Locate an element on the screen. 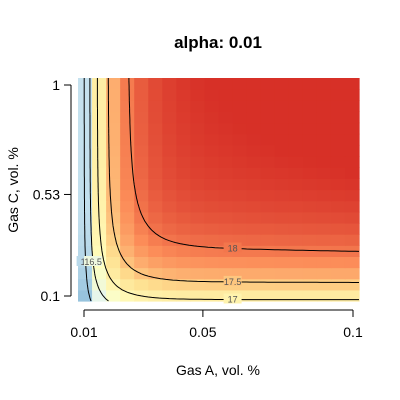  contour-line is located at coordinates (87, 190).